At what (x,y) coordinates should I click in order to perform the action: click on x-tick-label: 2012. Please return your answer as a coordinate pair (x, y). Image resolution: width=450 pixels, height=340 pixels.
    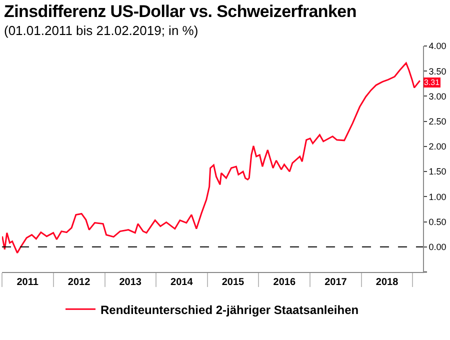
    Looking at the image, I should click on (79, 282).